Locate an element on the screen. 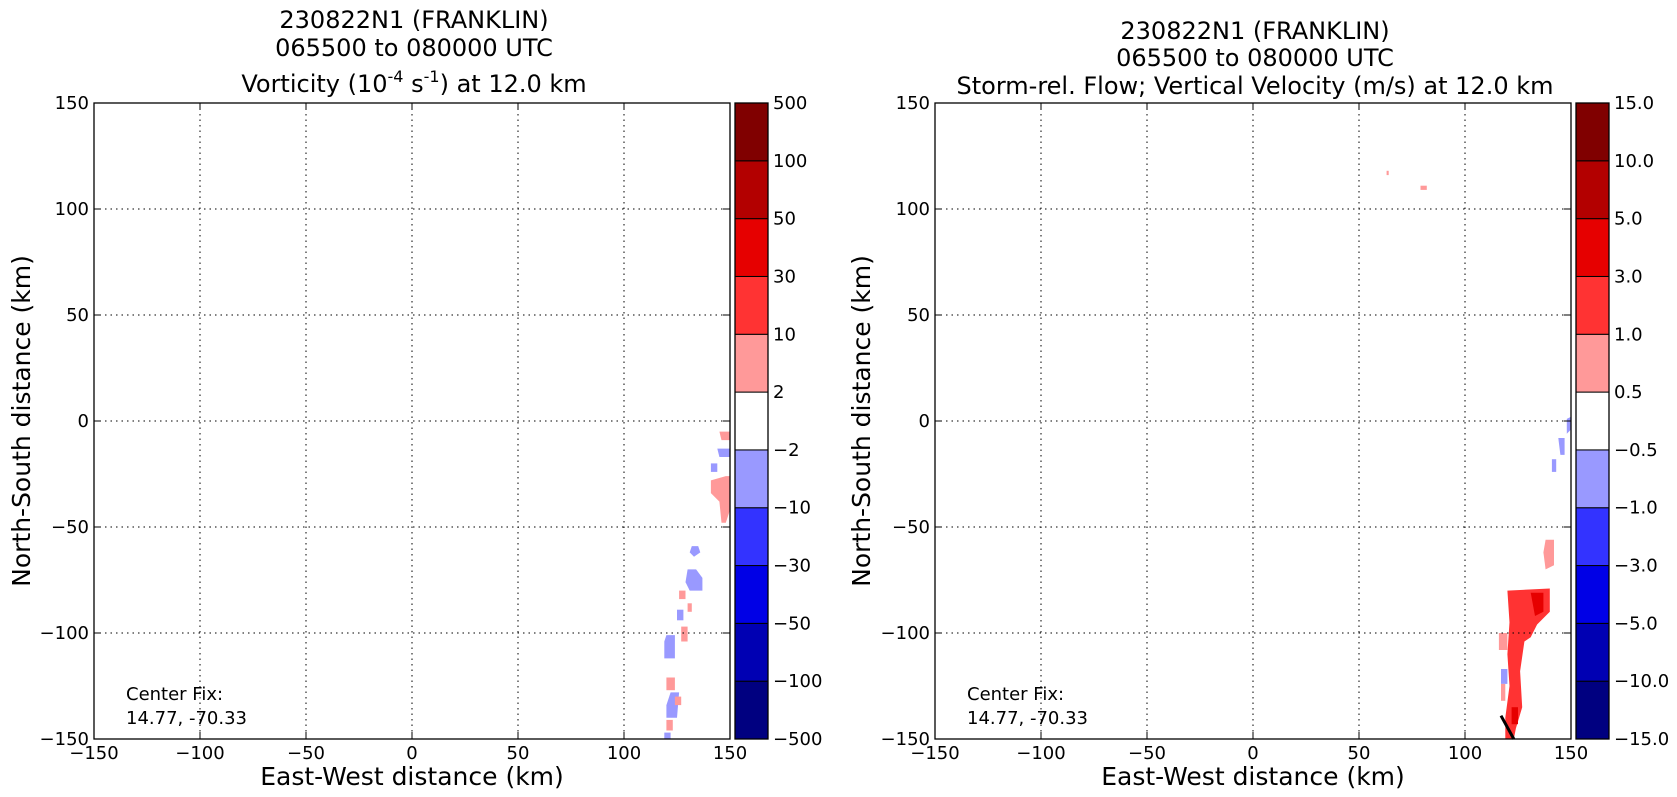  vorticity-title-mid: s is located at coordinates (413, 84).